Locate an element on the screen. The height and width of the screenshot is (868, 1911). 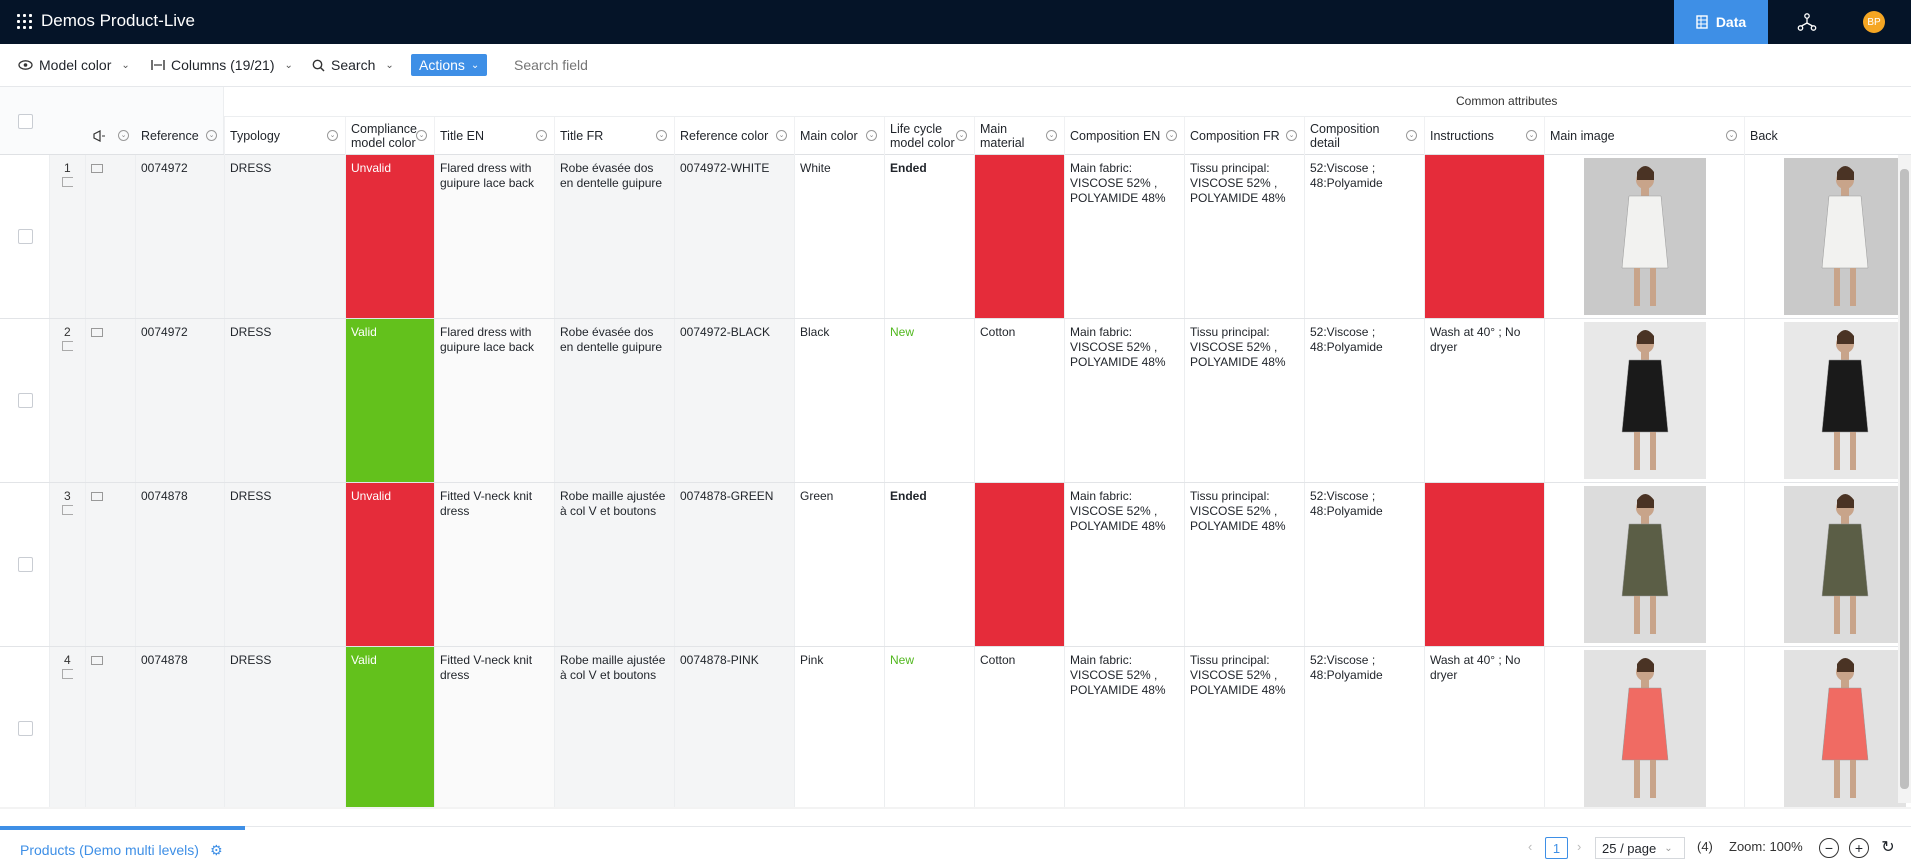
cell-main-color: Green is located at coordinates (840, 564).